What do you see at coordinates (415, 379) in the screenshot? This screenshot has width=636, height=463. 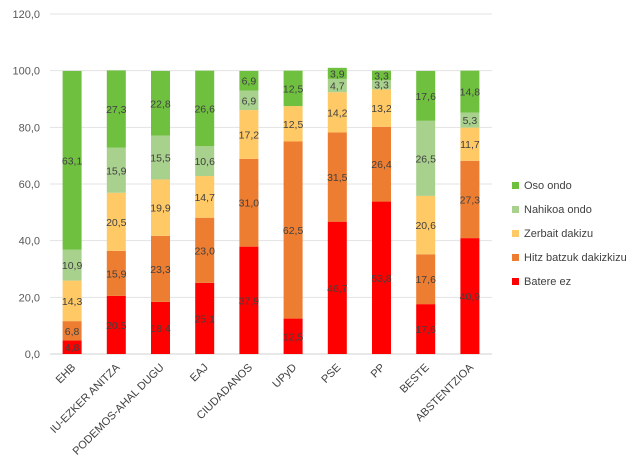 I see `x-category-label: BESTE` at bounding box center [415, 379].